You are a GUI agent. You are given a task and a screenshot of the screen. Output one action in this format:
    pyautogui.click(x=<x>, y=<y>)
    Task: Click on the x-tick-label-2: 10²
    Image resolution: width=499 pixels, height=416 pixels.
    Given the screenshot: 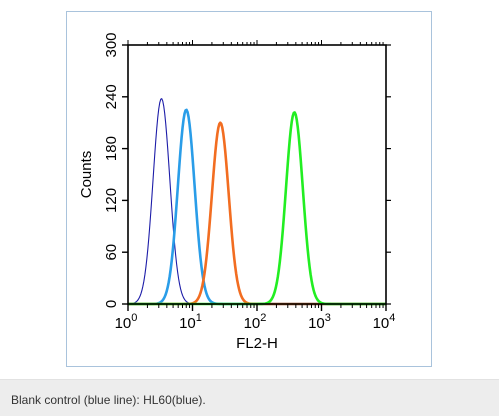 What is the action you would take?
    pyautogui.click(x=255, y=322)
    